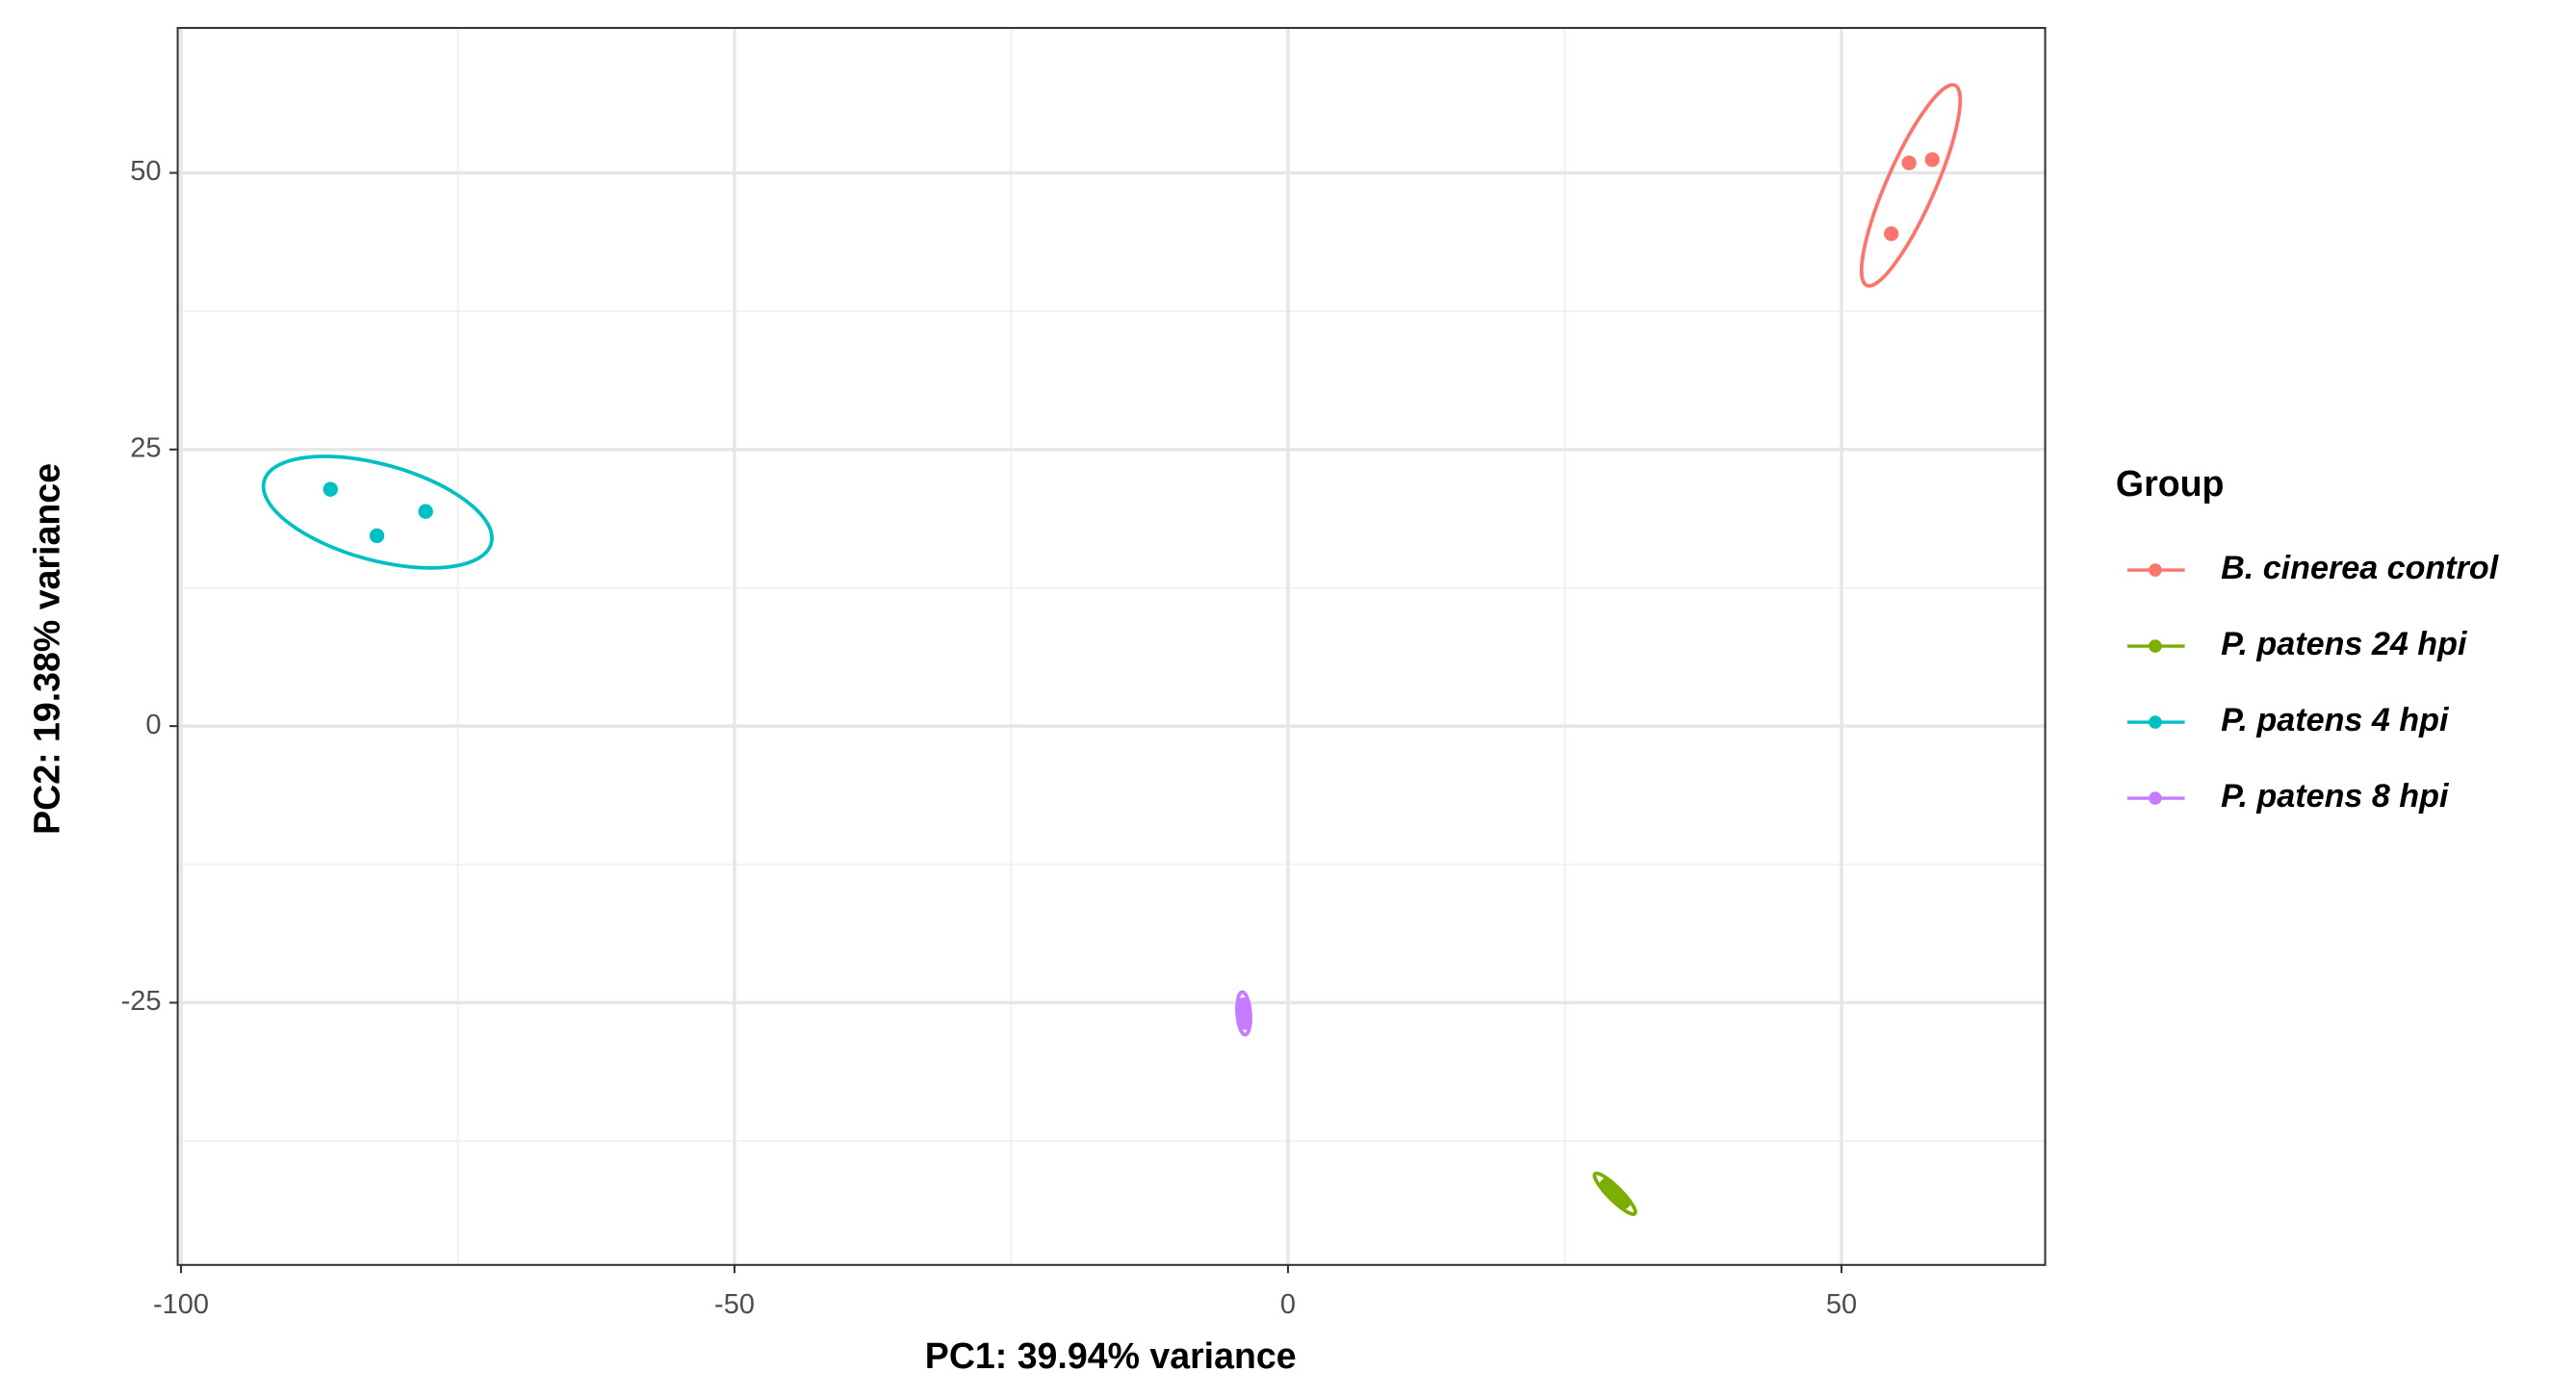 The height and width of the screenshot is (1398, 2576). Describe the element at coordinates (2345, 644) in the screenshot. I see `legend-label: P. patens 24 hpi` at that location.